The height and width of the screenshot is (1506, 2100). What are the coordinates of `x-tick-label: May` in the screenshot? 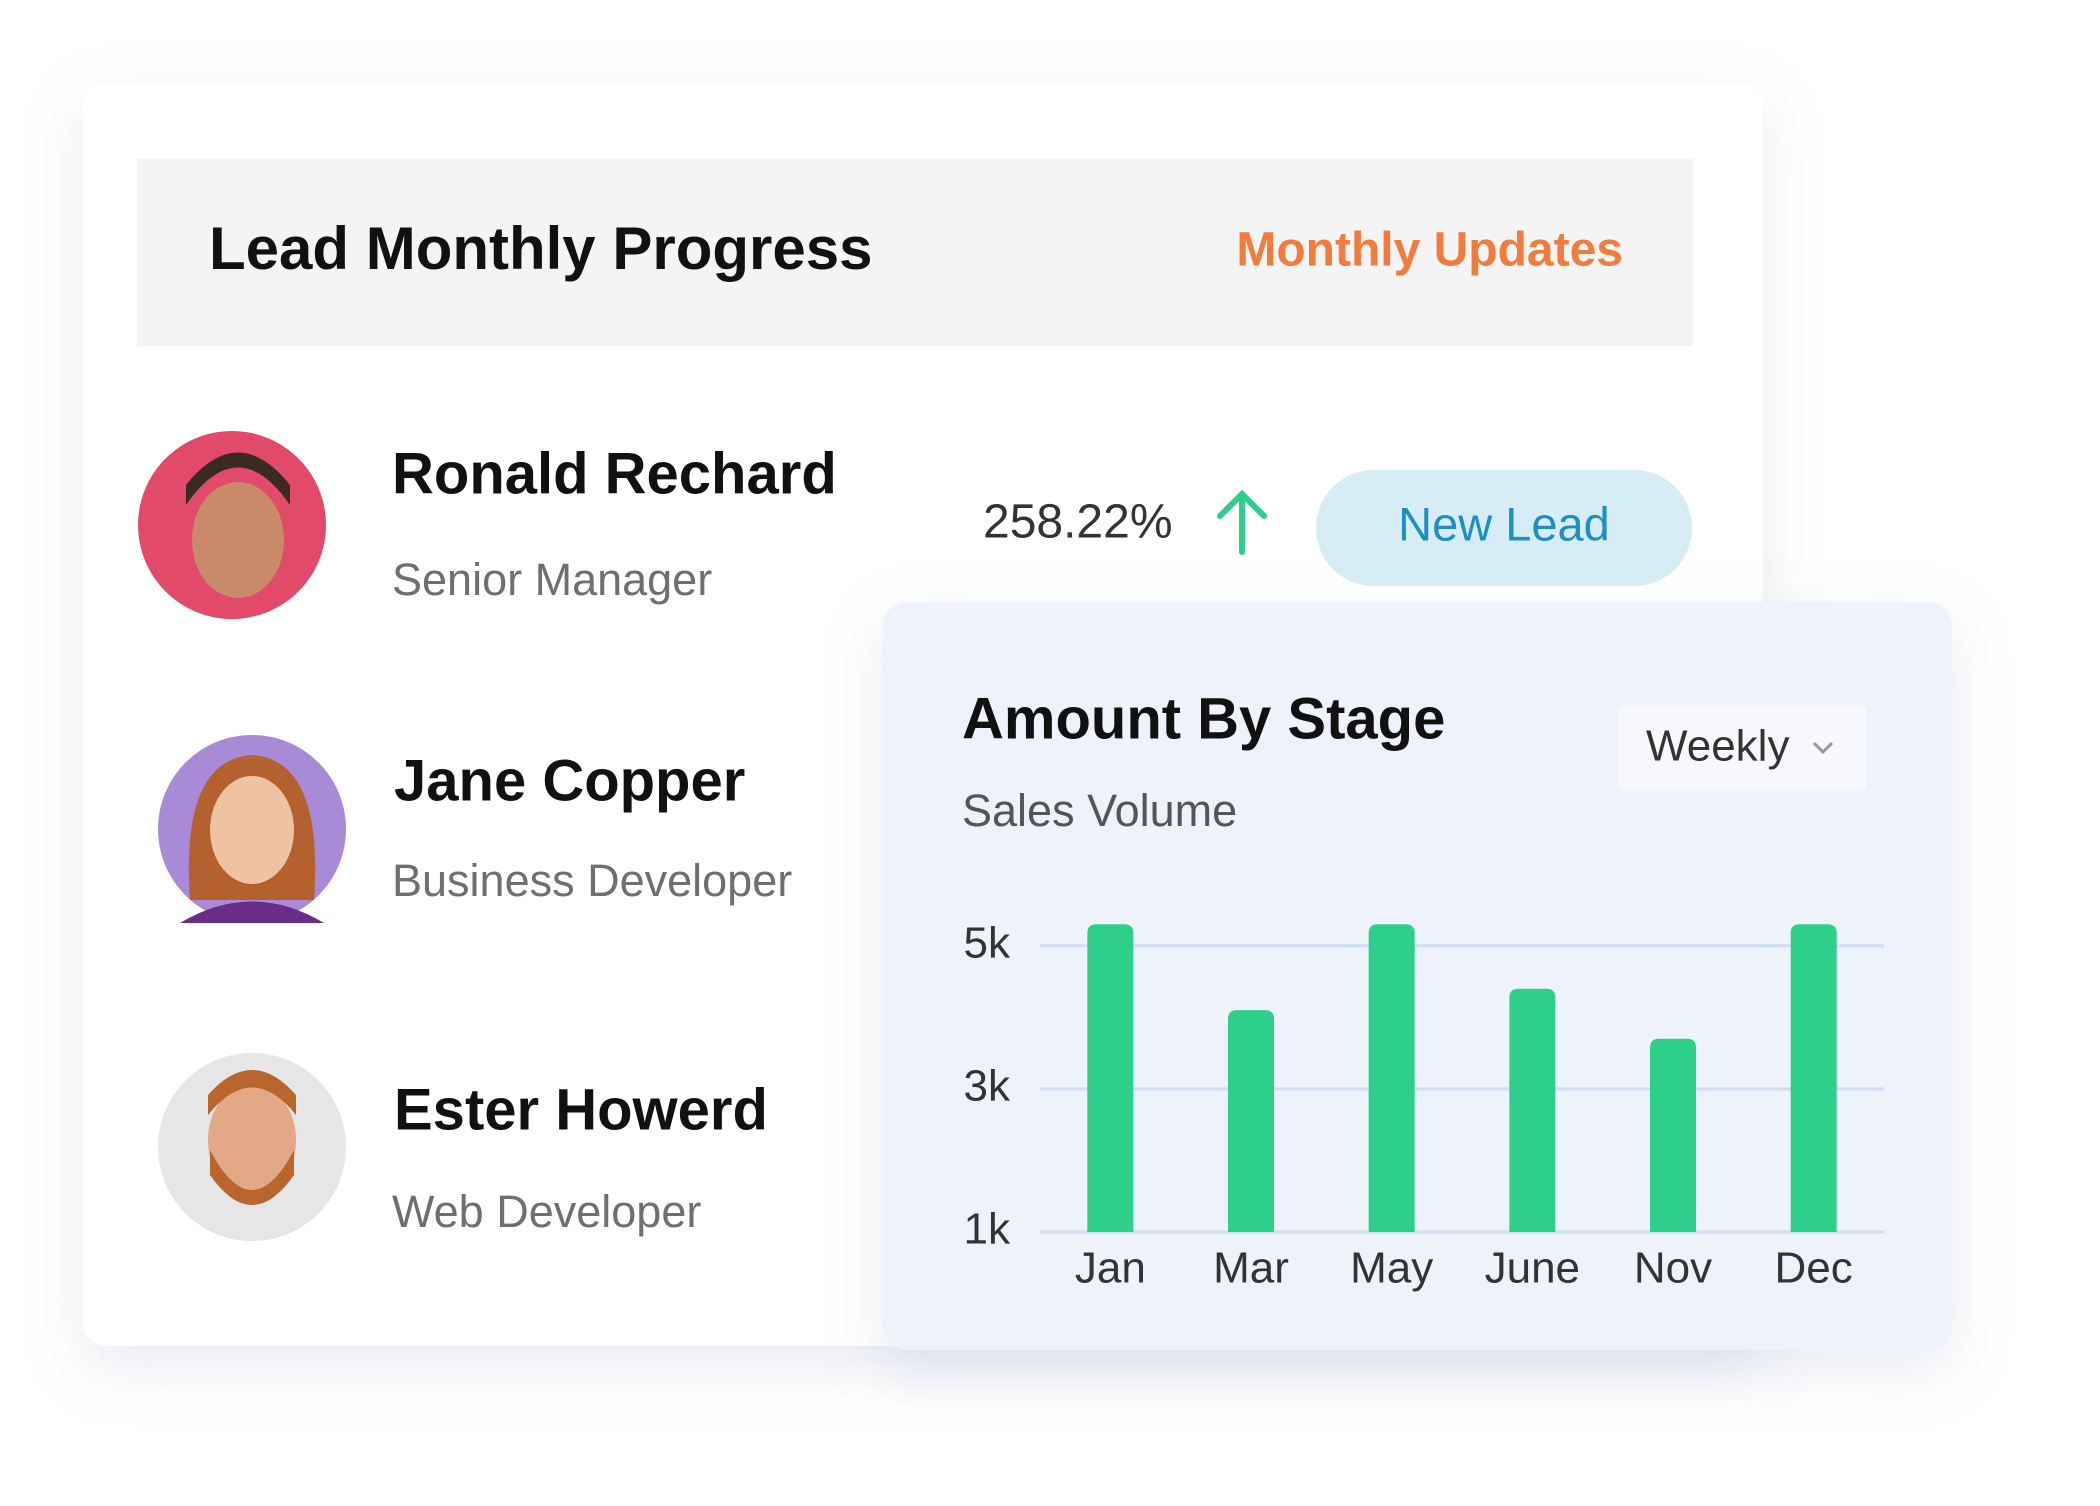 It's located at (1391, 1268).